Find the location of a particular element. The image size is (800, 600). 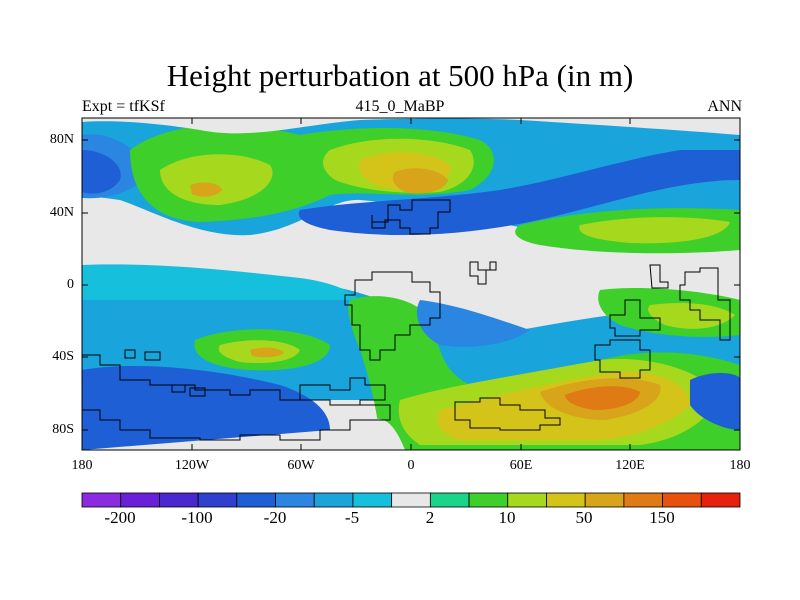

lon-tick-label: 60W is located at coordinates (301, 465).